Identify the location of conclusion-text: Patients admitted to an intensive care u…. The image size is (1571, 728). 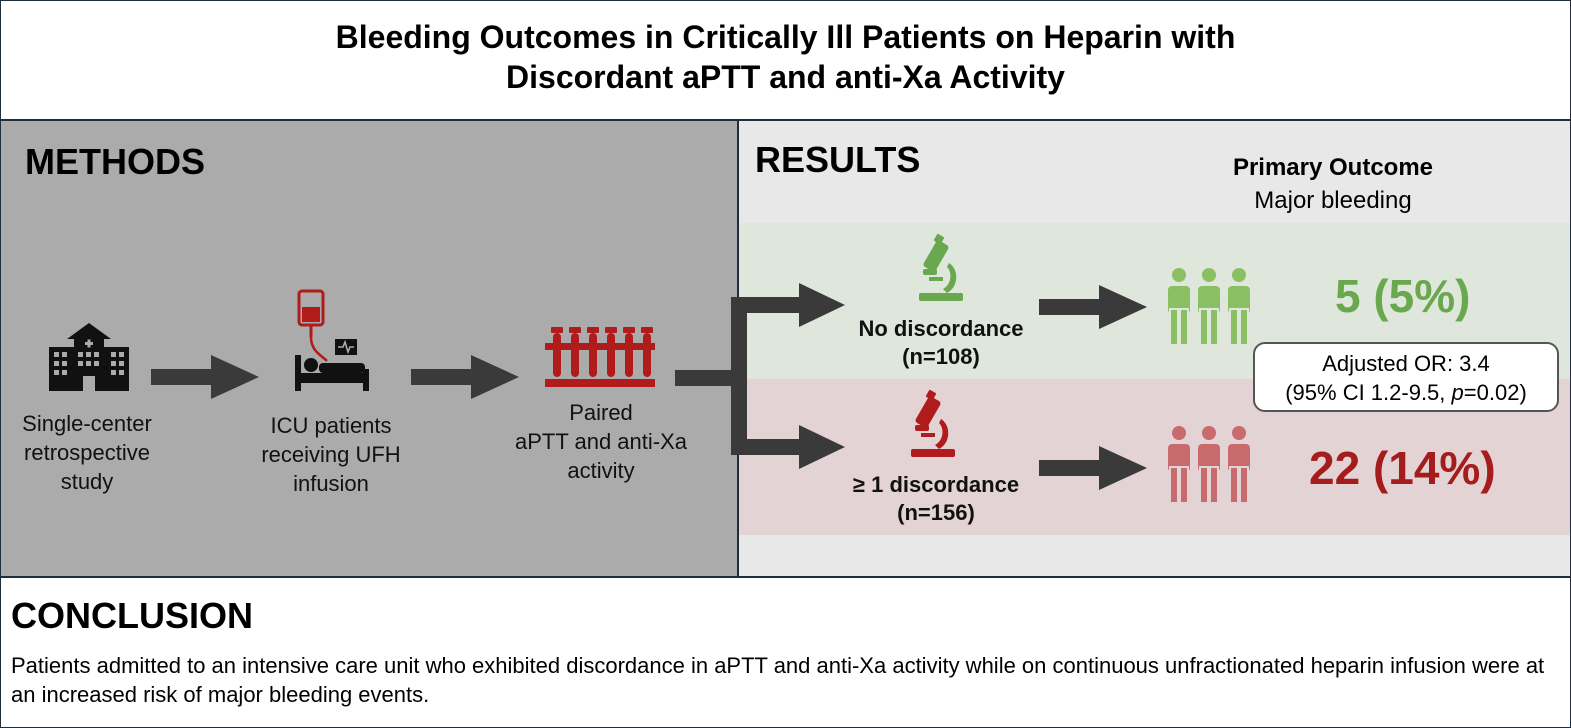
(778, 680).